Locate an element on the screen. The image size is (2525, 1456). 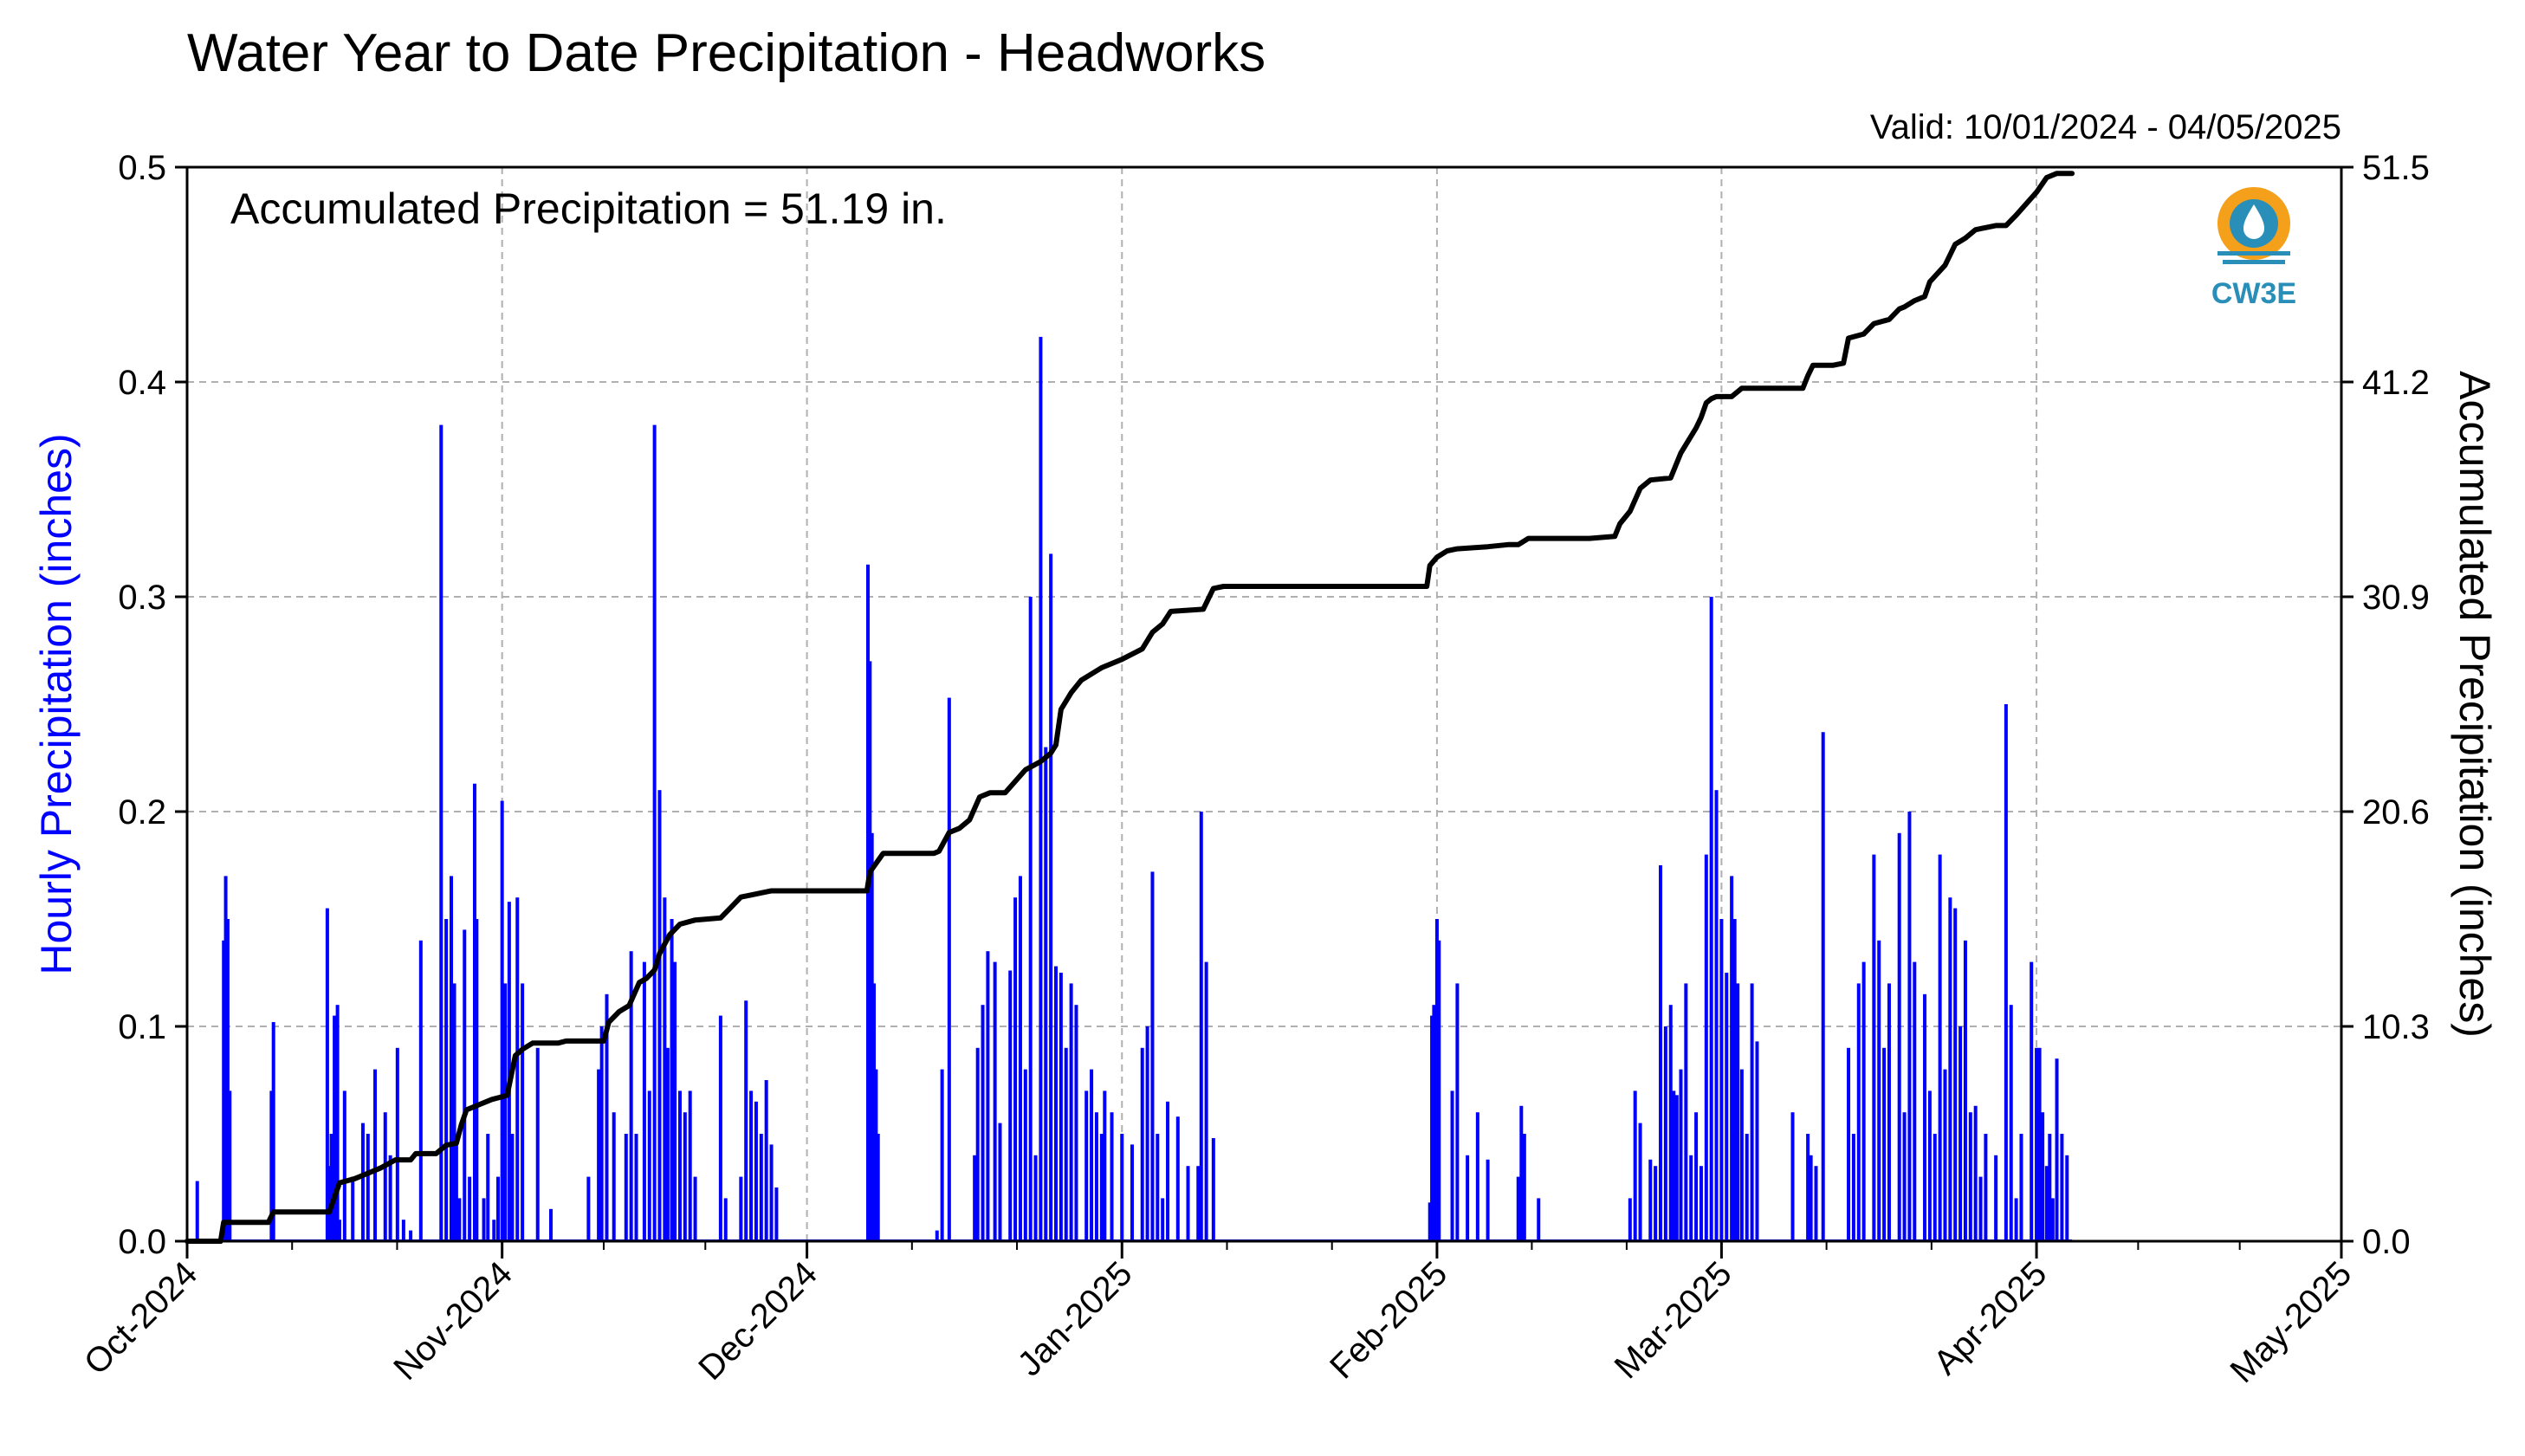
y-left-tick-label: 0.1 is located at coordinates (142, 1027).